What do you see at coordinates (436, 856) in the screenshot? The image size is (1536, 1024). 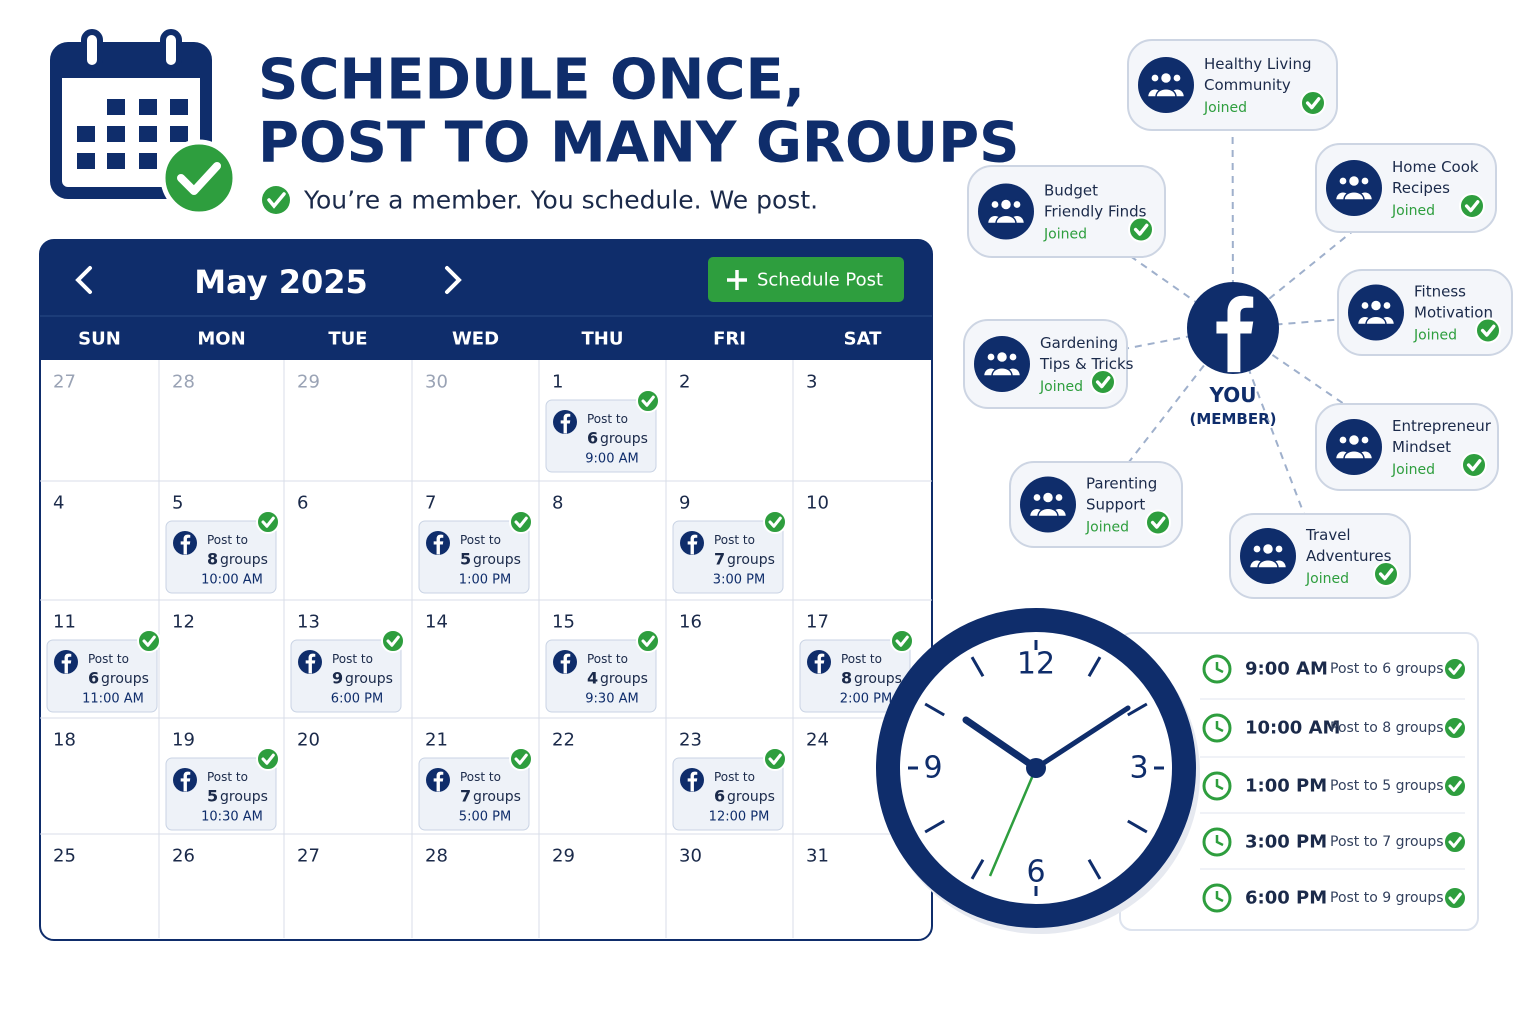 I see `day-number: 28` at bounding box center [436, 856].